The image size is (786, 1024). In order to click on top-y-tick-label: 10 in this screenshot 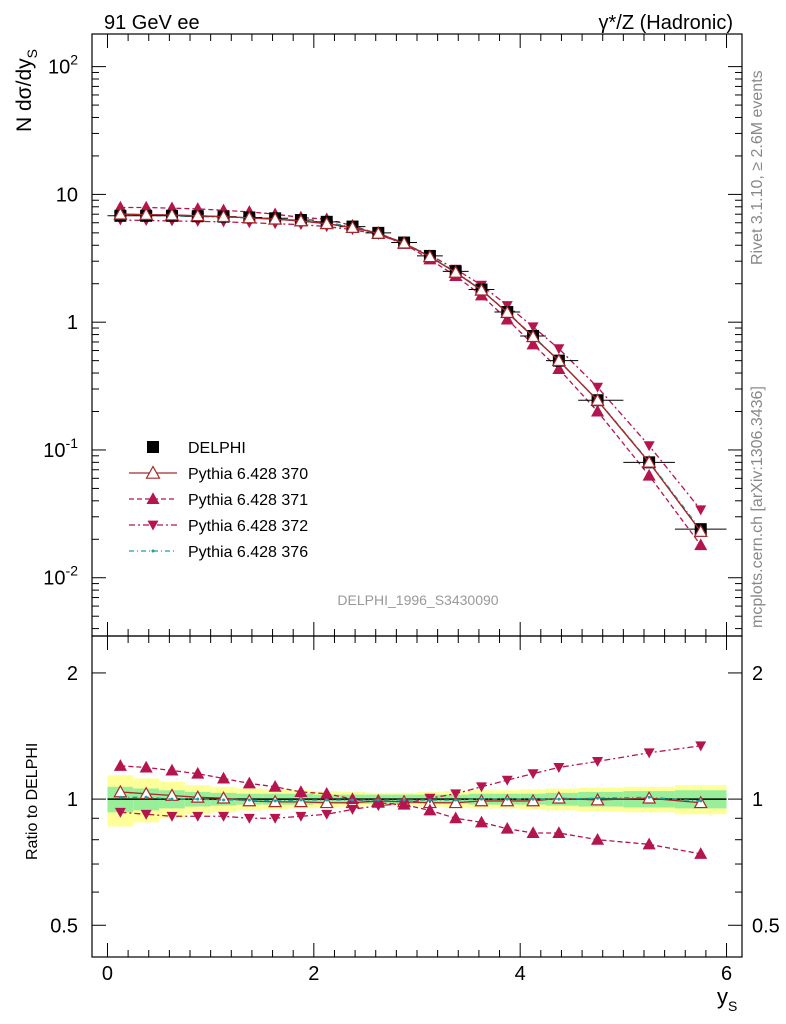, I will do `click(67, 195)`.